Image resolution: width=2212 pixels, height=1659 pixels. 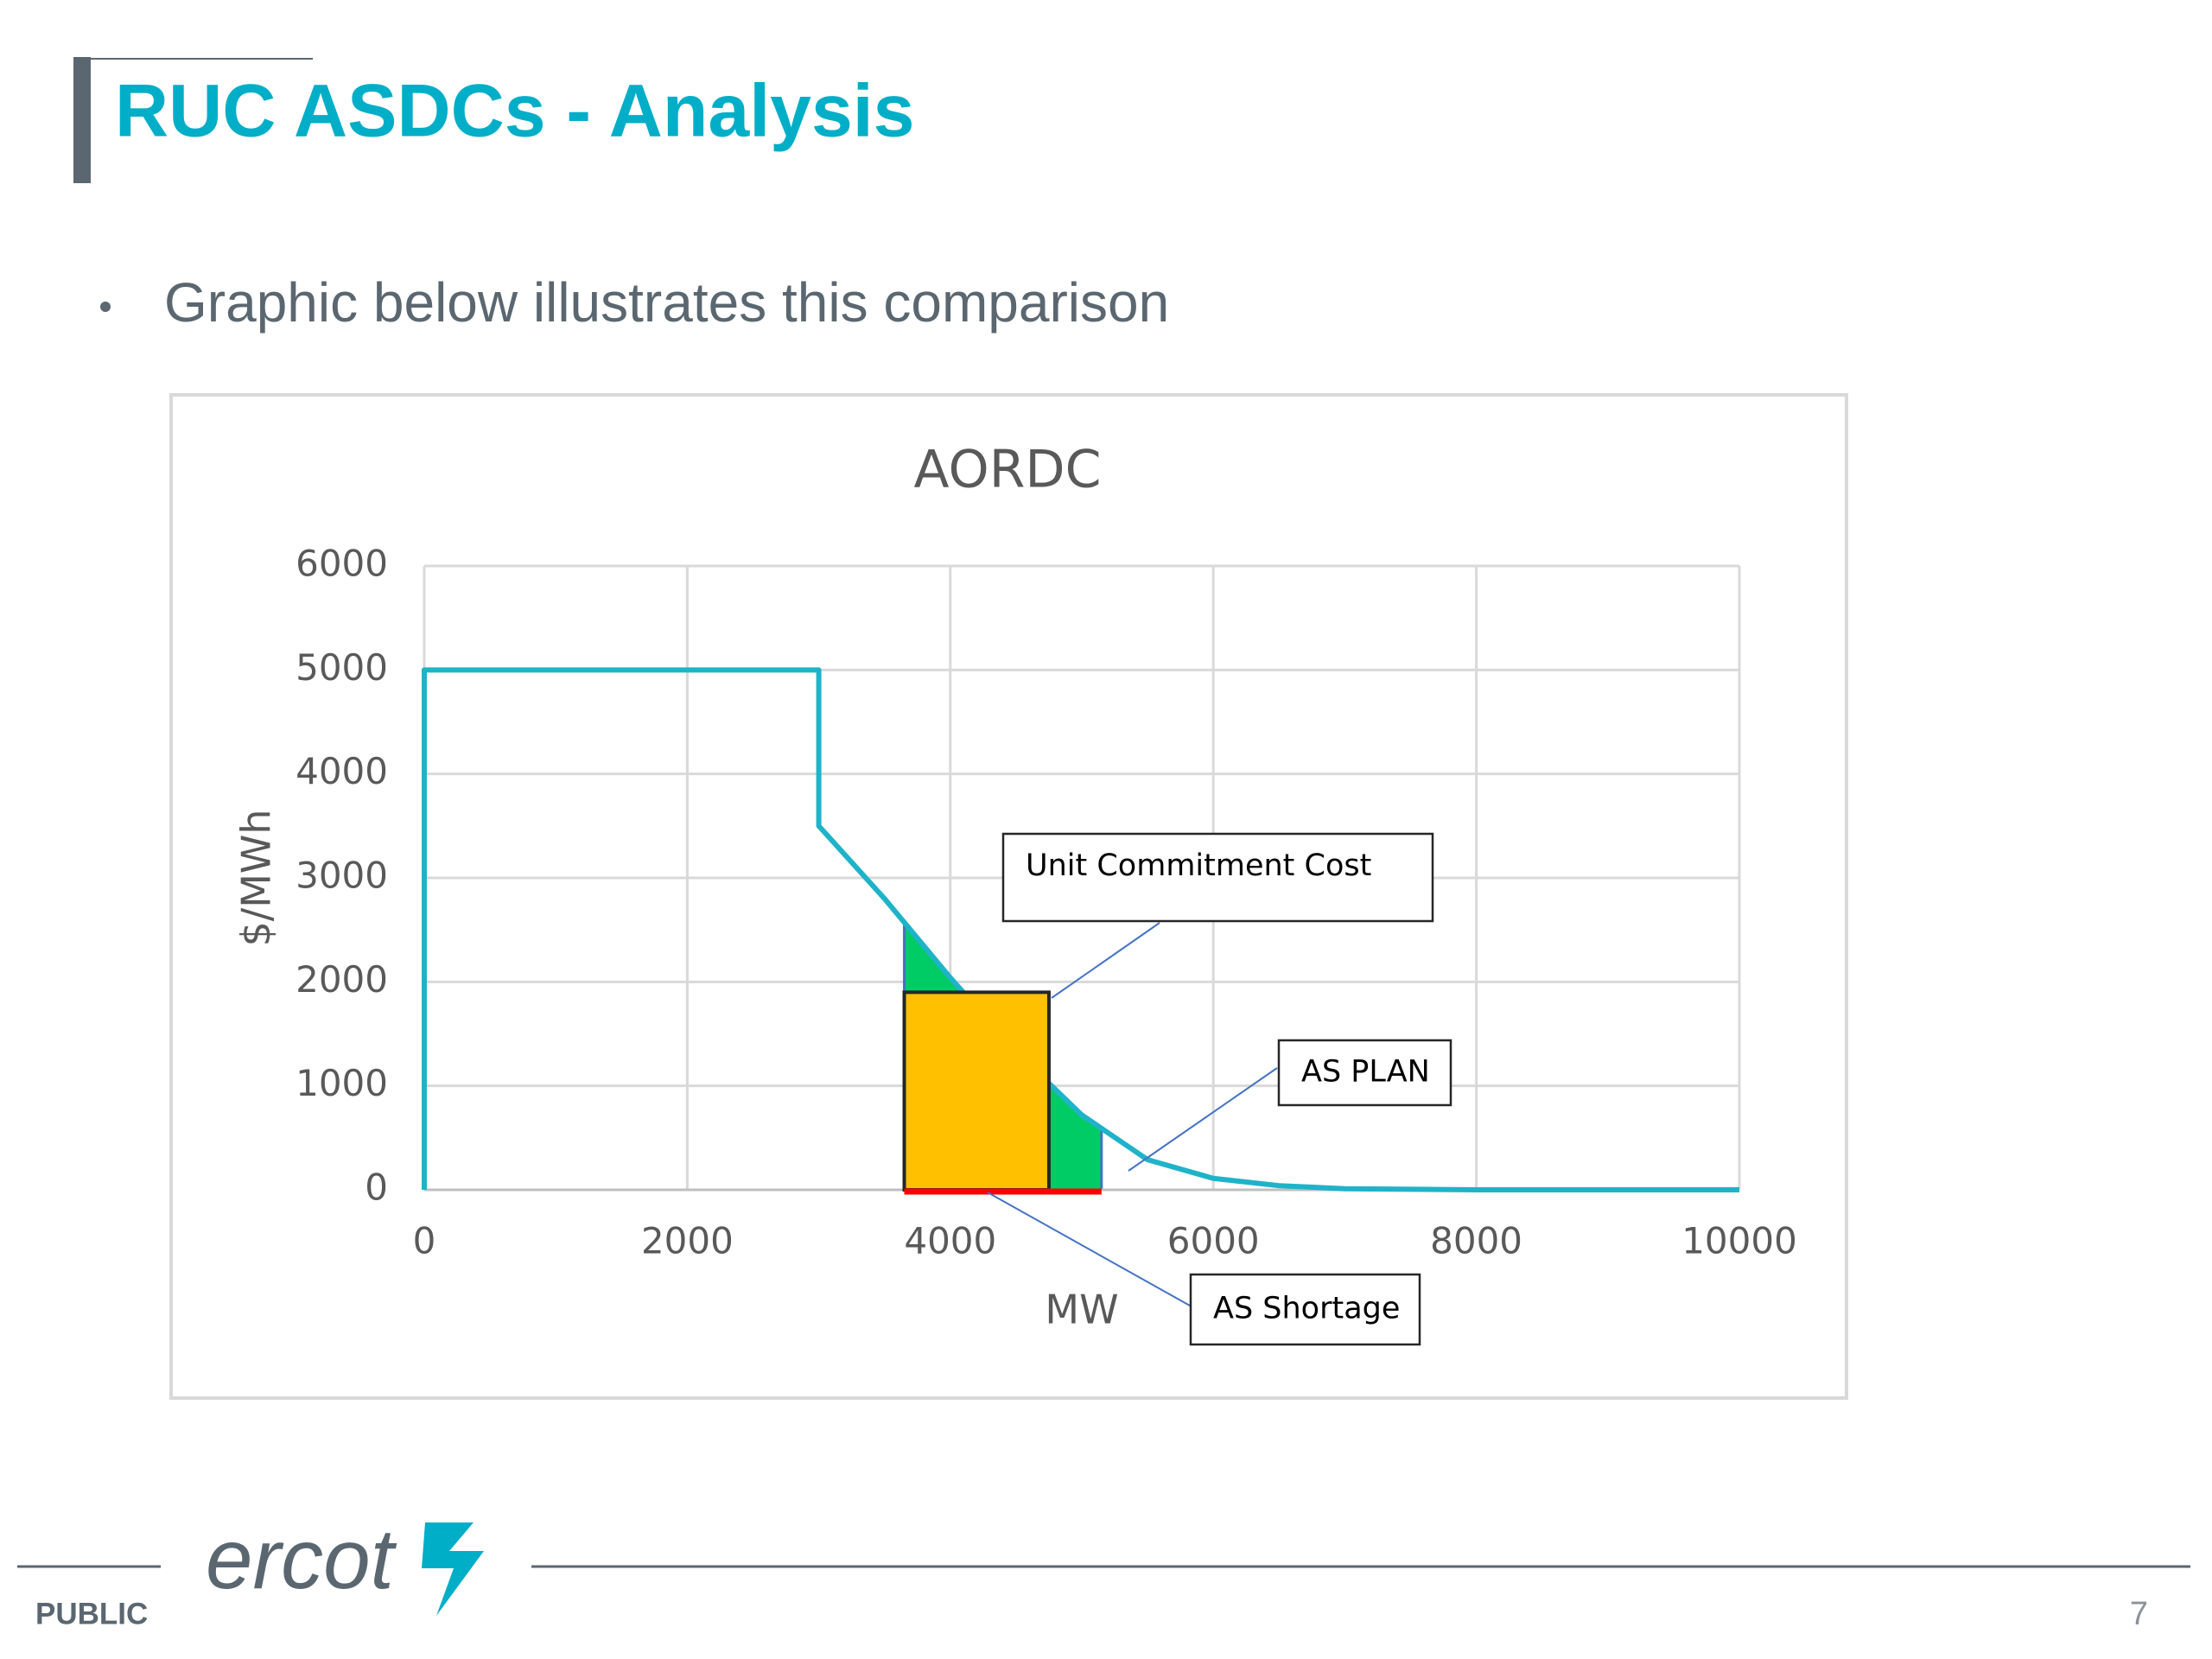 I want to click on callout-text: Unit Commitment Cost, so click(x=1198, y=866).